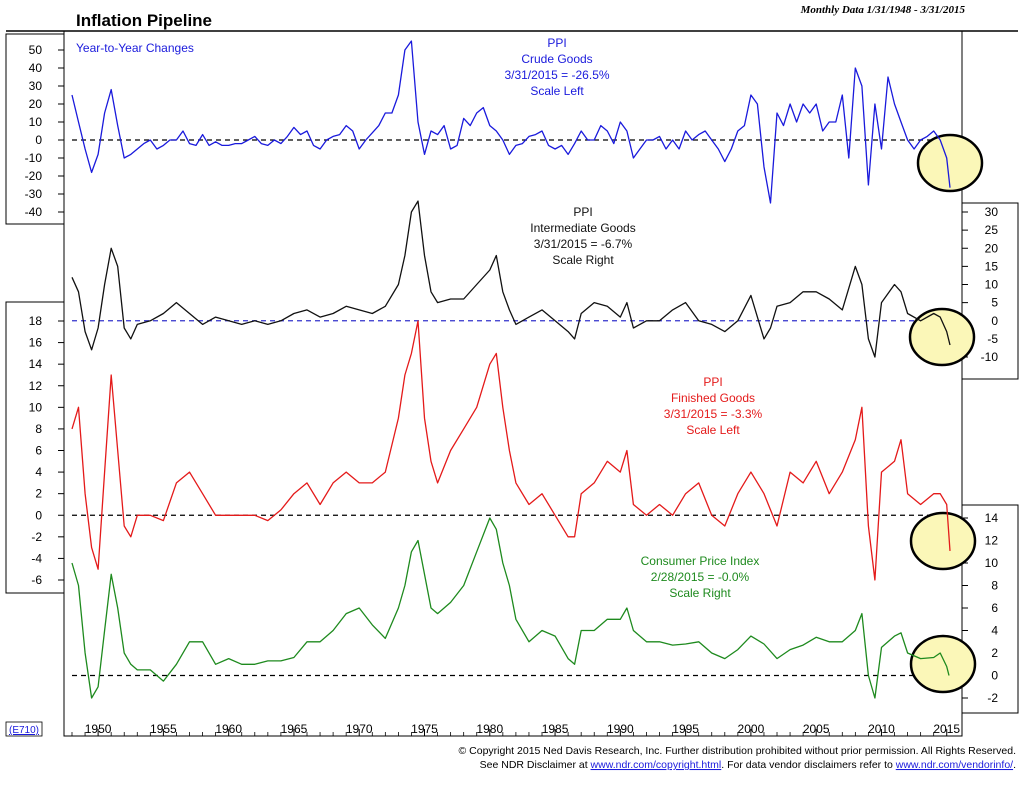  What do you see at coordinates (990, 609) in the screenshot?
I see `cpi-axis-box` at bounding box center [990, 609].